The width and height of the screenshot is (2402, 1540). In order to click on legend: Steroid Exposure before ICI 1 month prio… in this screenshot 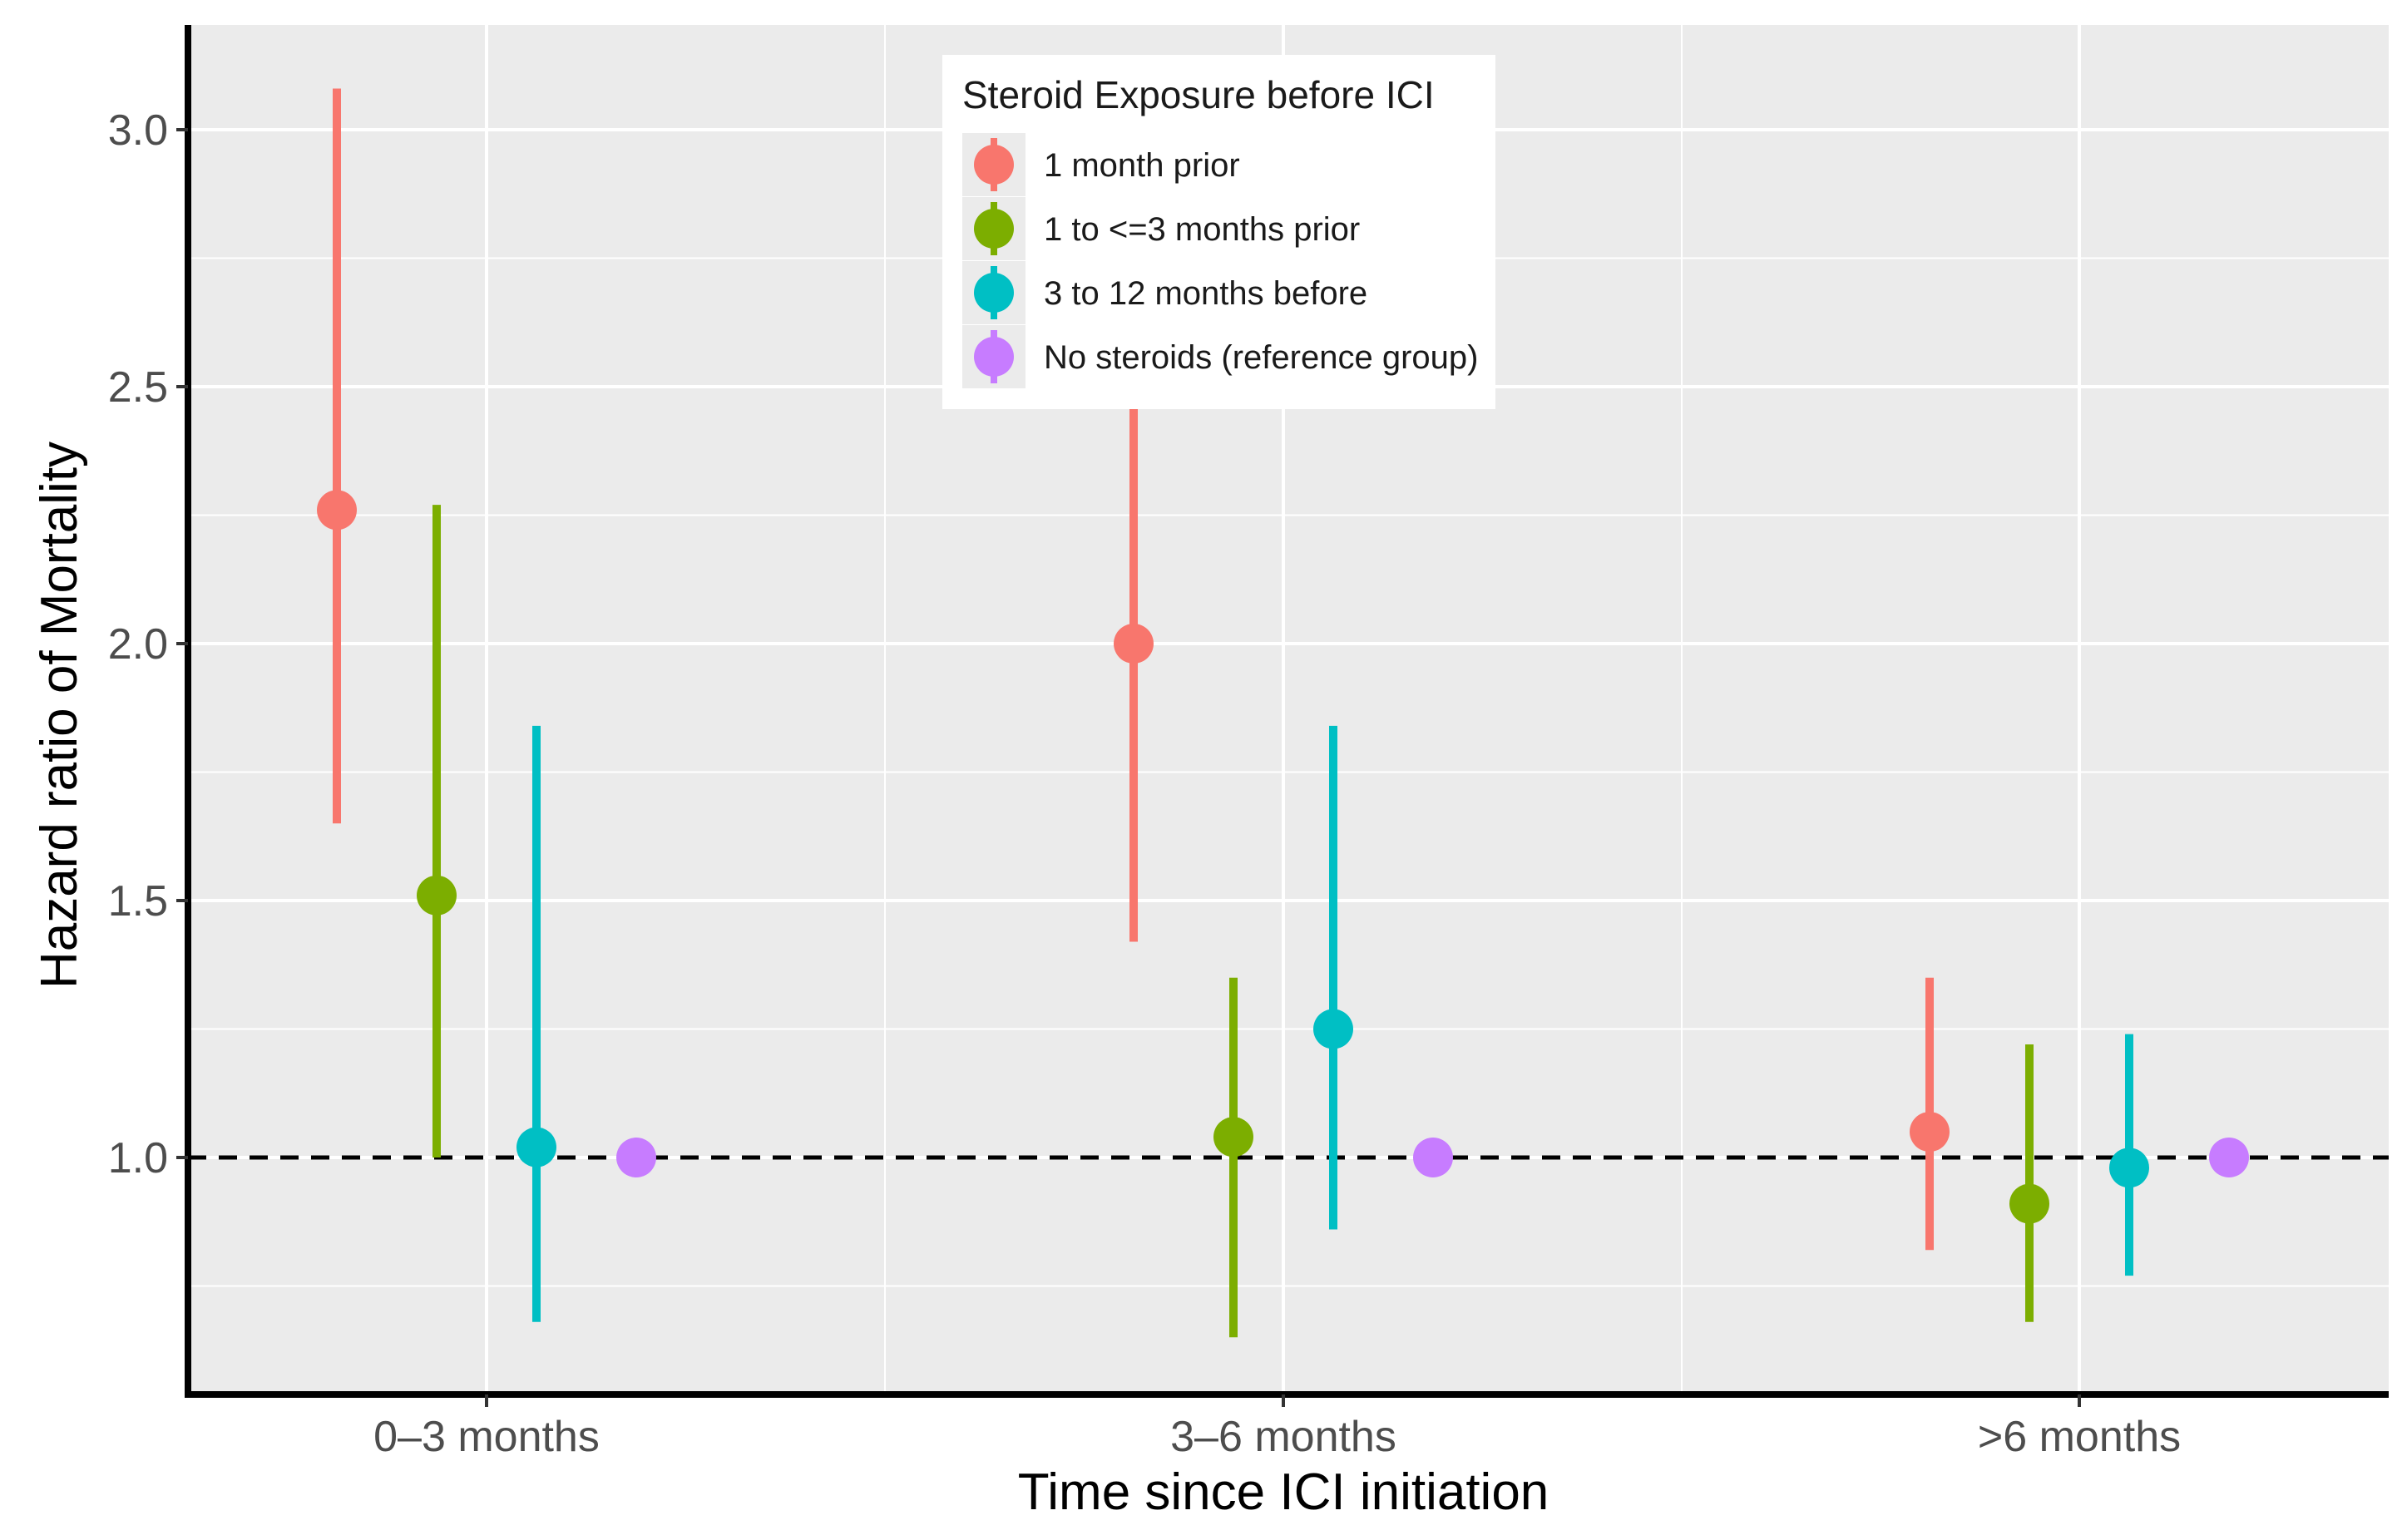, I will do `click(1218, 232)`.